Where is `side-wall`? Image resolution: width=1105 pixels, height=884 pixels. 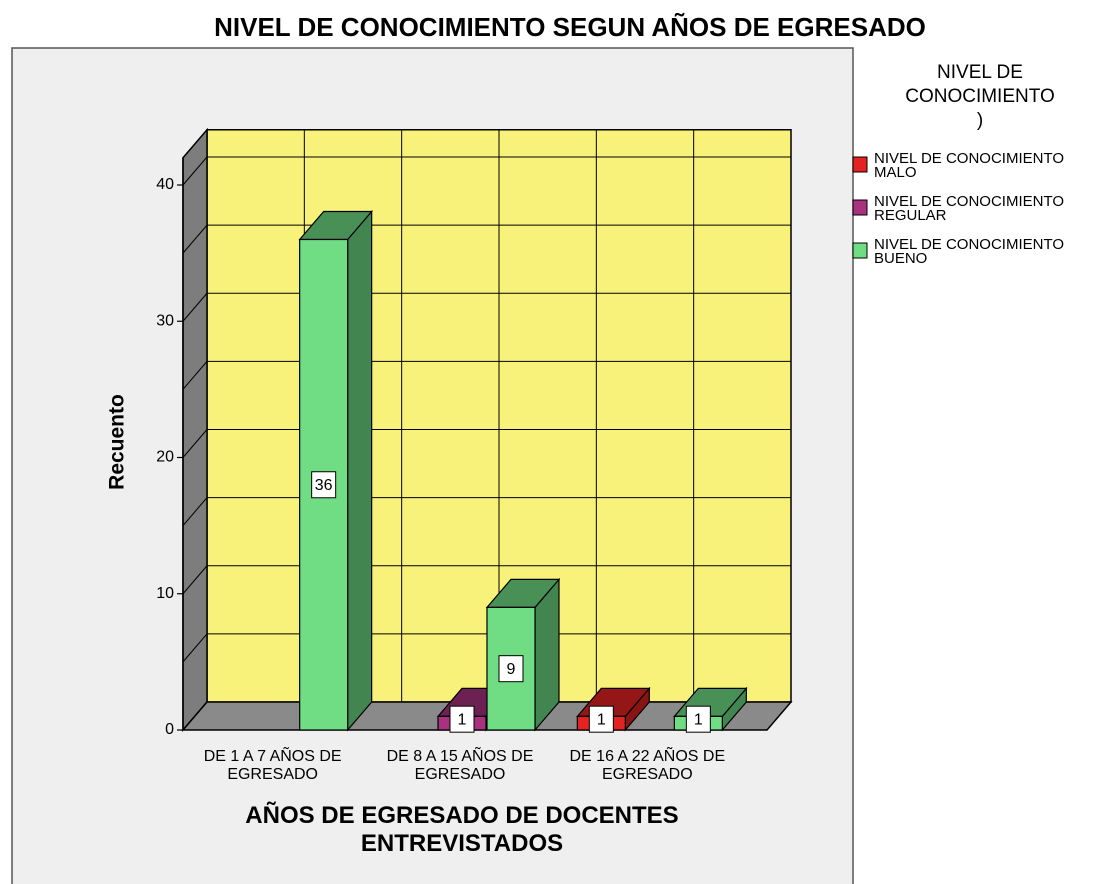
side-wall is located at coordinates (195, 430).